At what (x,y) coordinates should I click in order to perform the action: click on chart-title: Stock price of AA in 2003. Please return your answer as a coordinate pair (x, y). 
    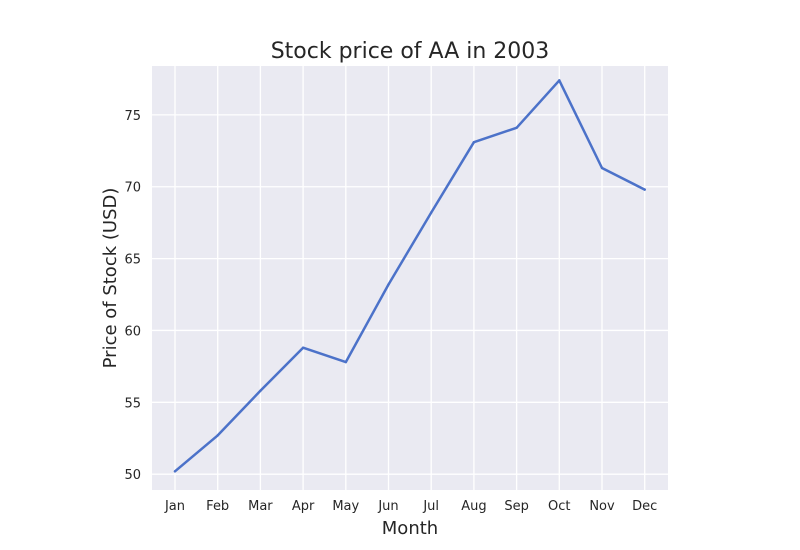
    Looking at the image, I should click on (410, 51).